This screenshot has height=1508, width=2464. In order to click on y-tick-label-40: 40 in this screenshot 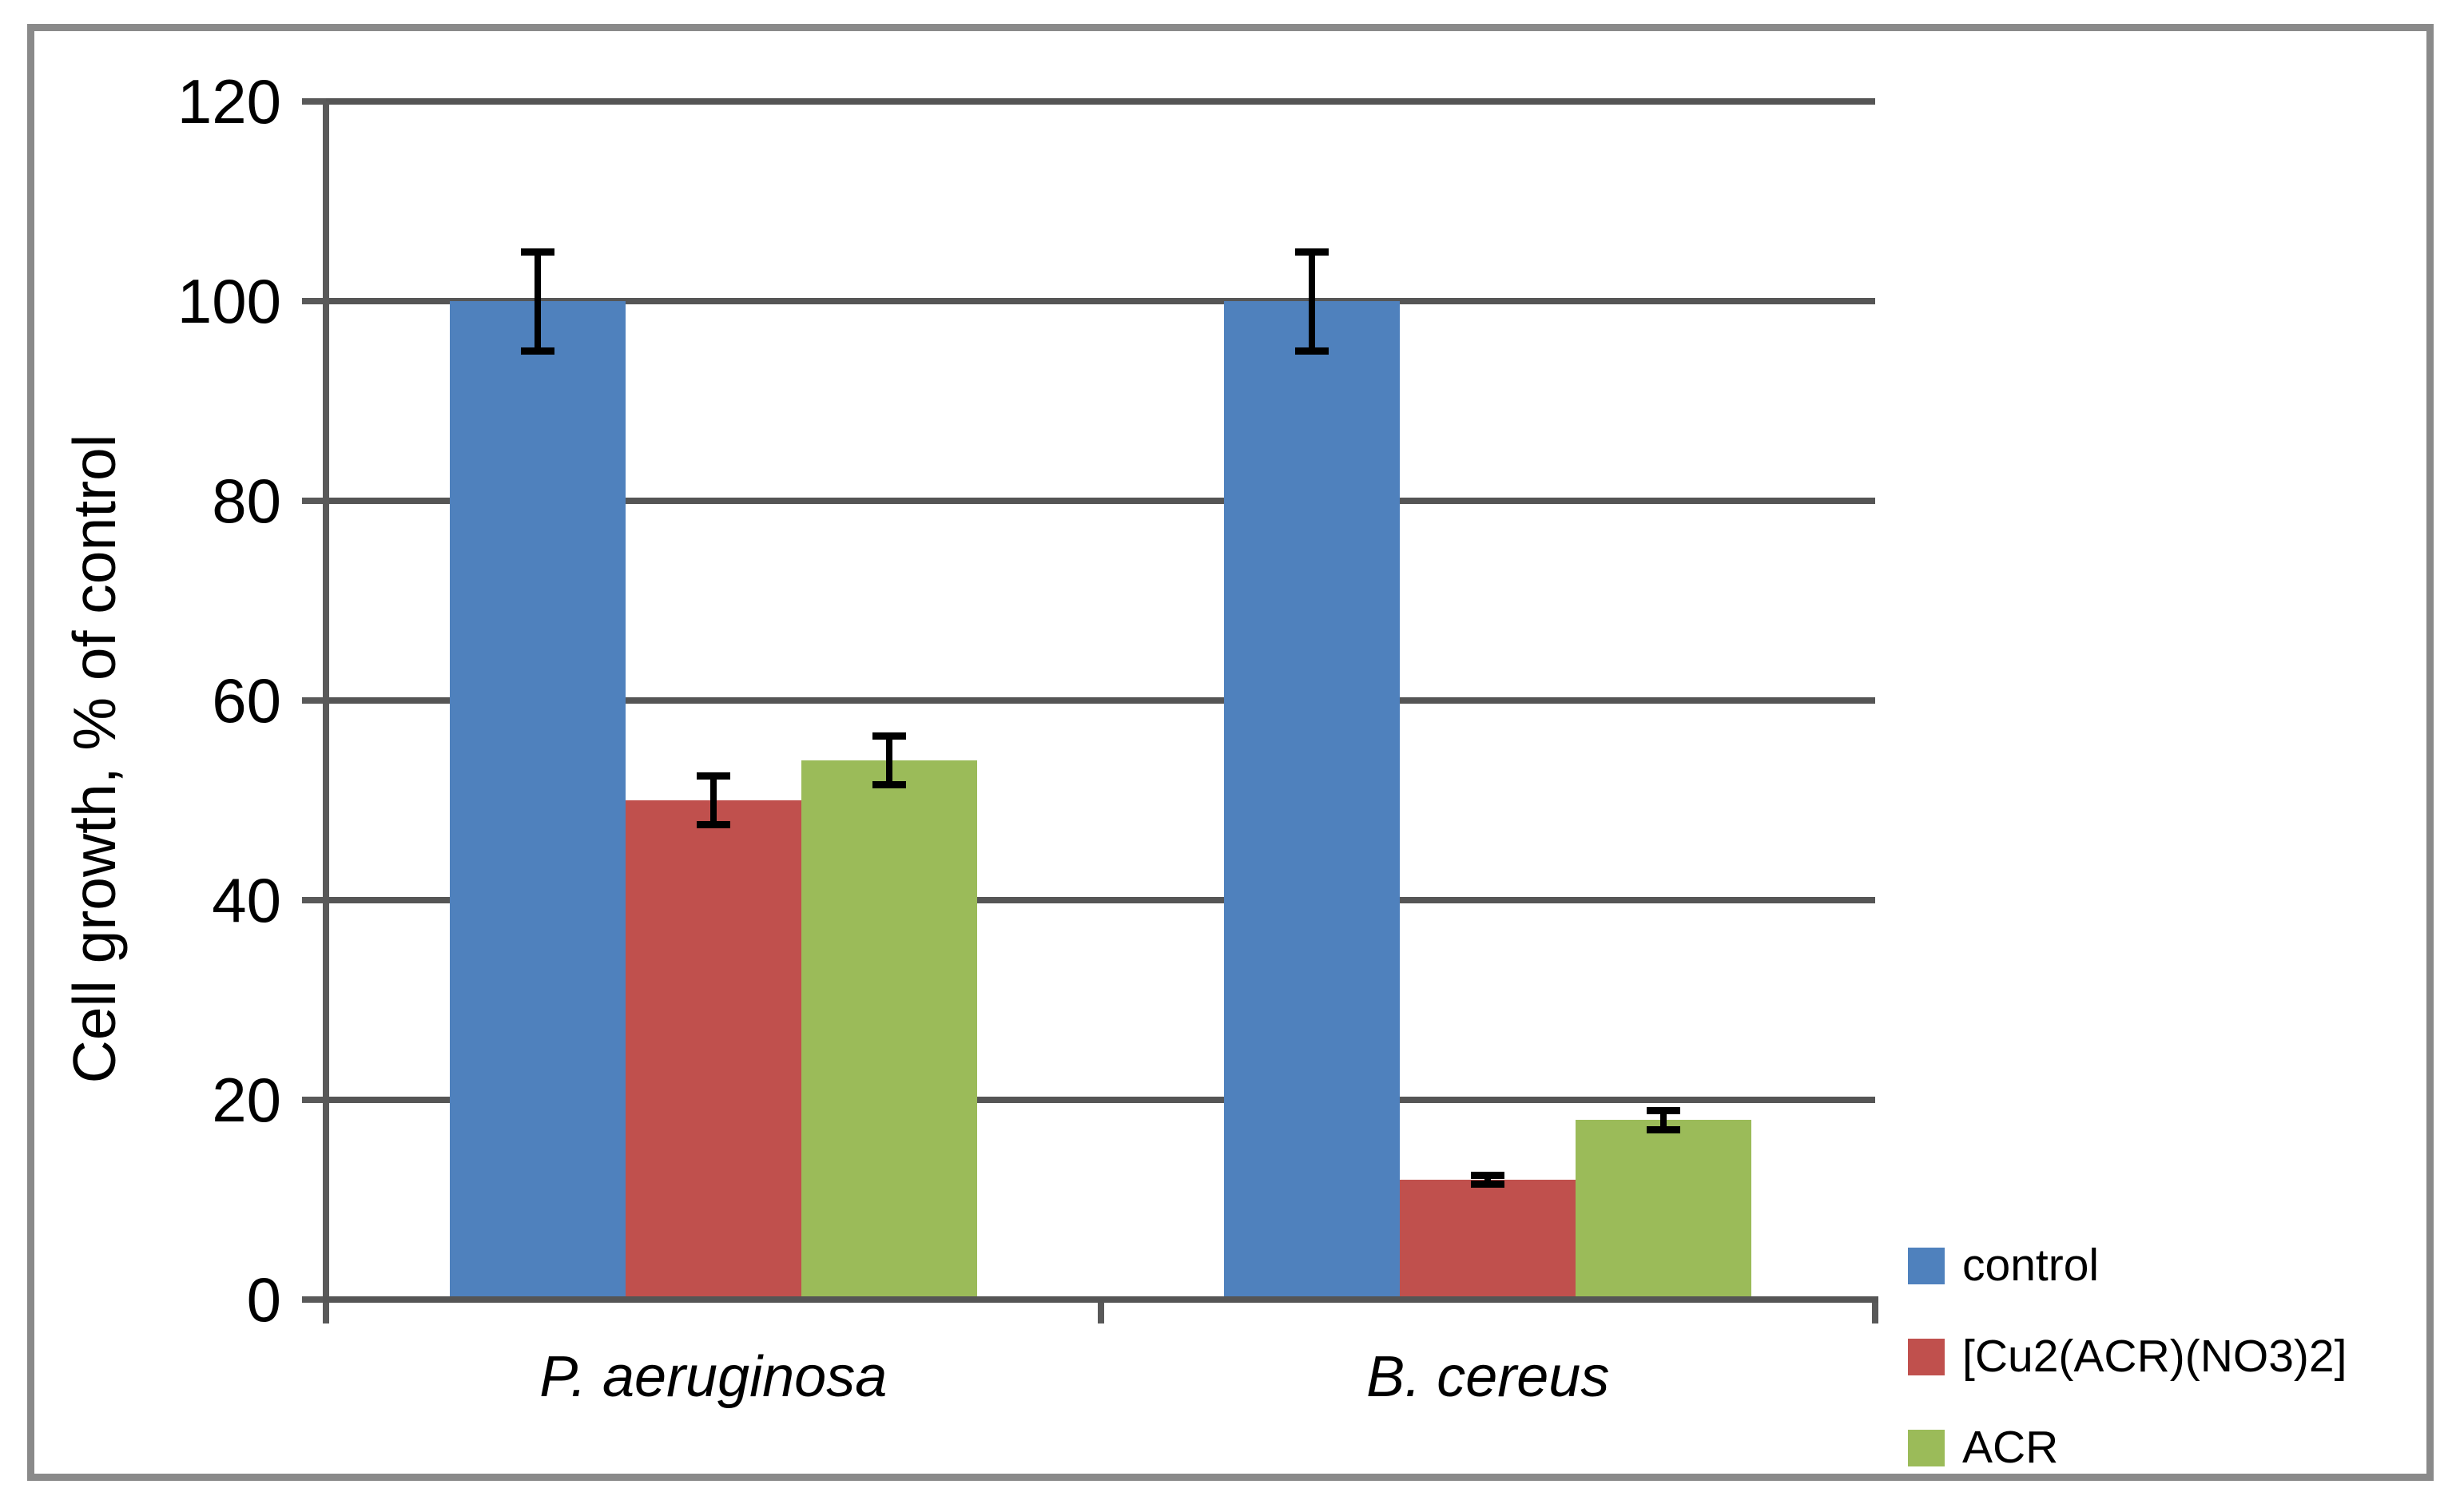, I will do `click(246, 900)`.